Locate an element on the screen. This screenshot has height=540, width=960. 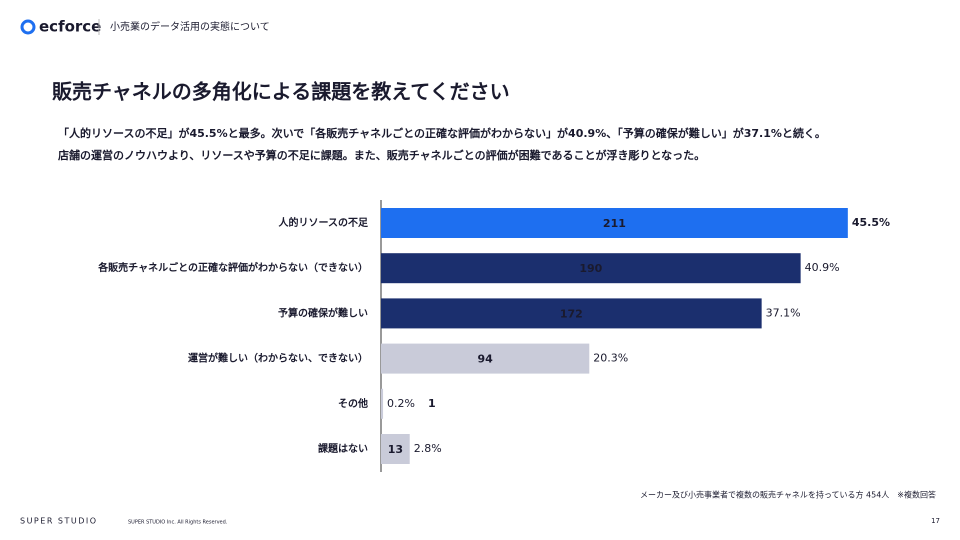
value-label: 45.5% is located at coordinates (871, 222).